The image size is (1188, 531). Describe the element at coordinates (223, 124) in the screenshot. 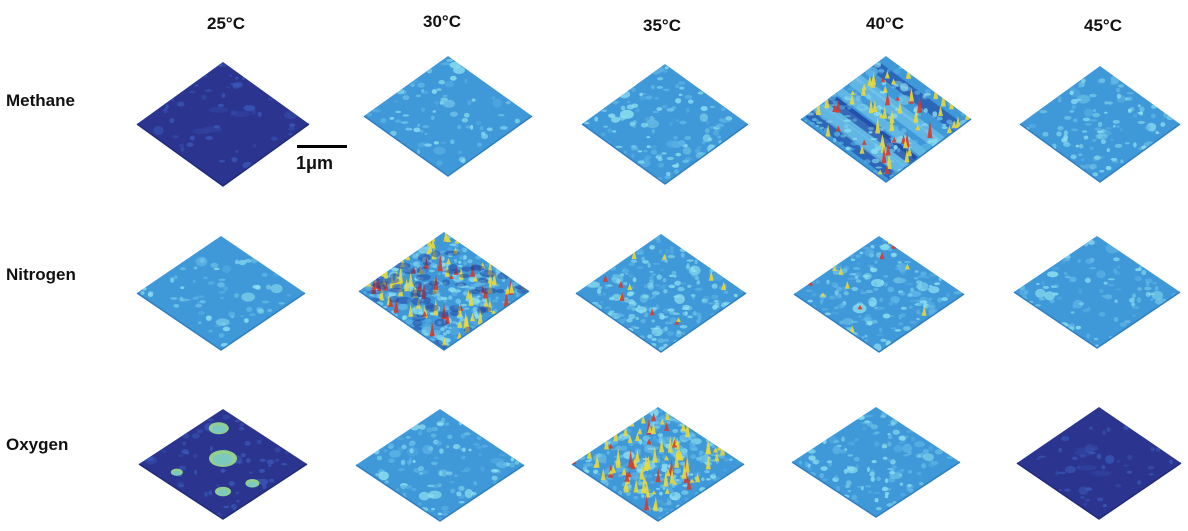

I see `afm-surface-methane-25c` at that location.